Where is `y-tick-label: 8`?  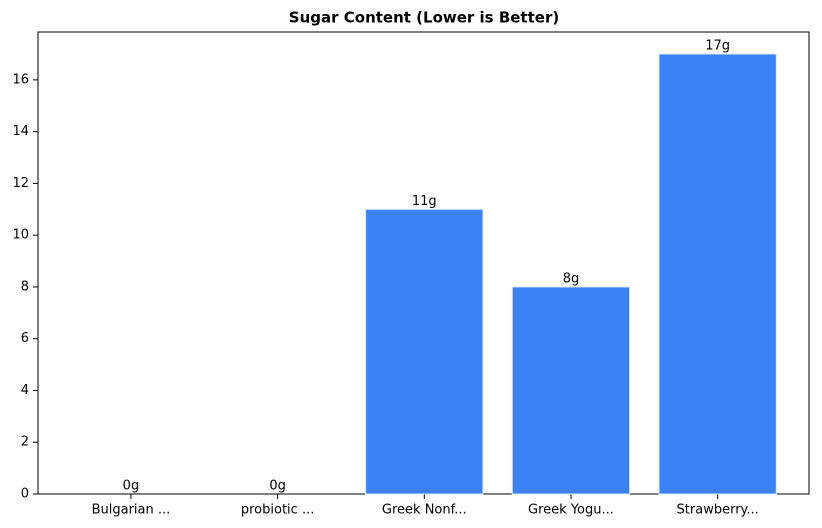
y-tick-label: 8 is located at coordinates (25, 286).